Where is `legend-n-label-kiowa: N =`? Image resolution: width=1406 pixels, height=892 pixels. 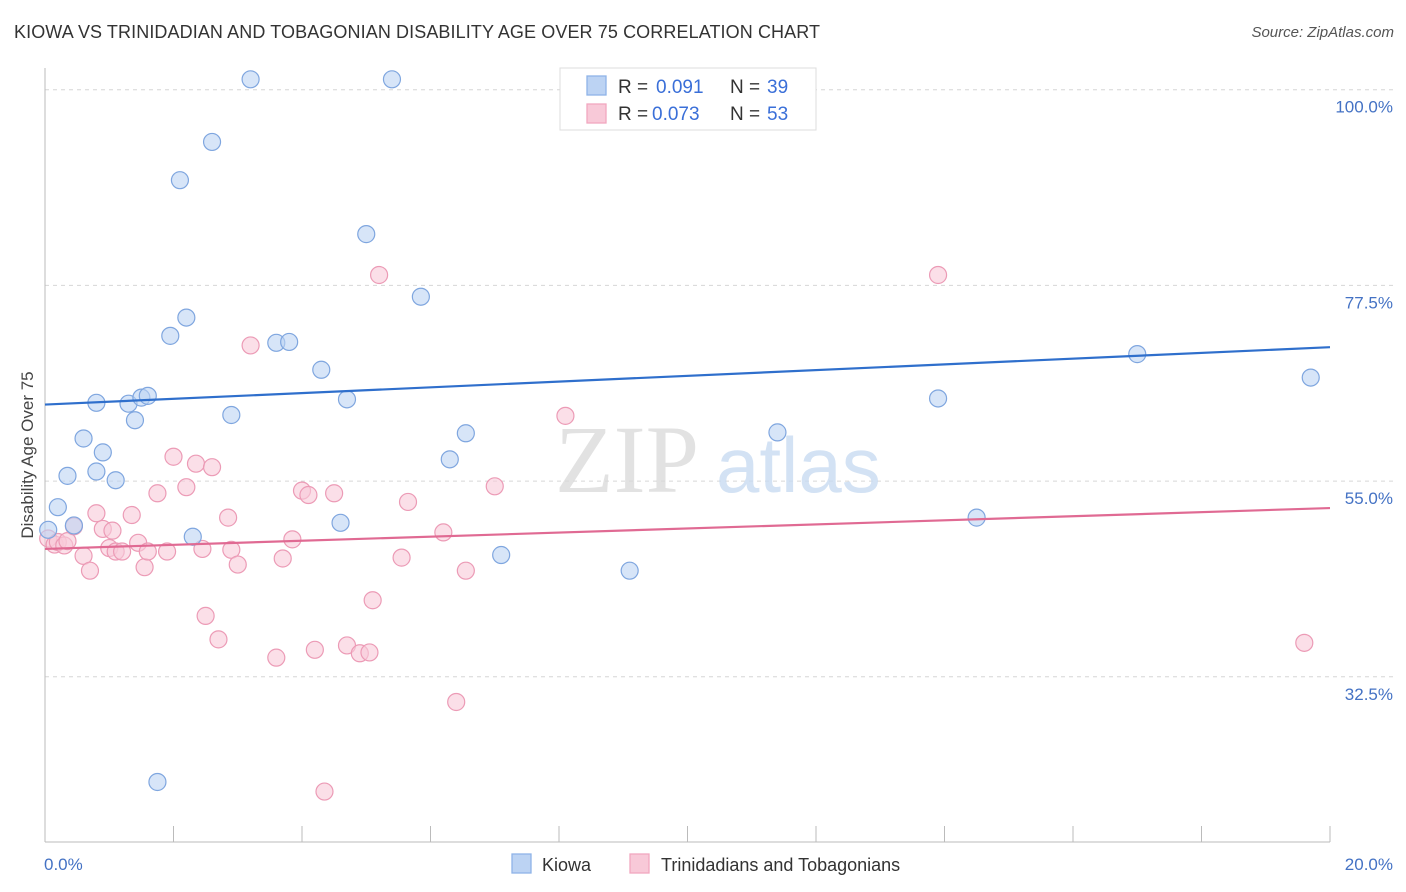
legend-n-label-kiowa: N = is located at coordinates (745, 87).